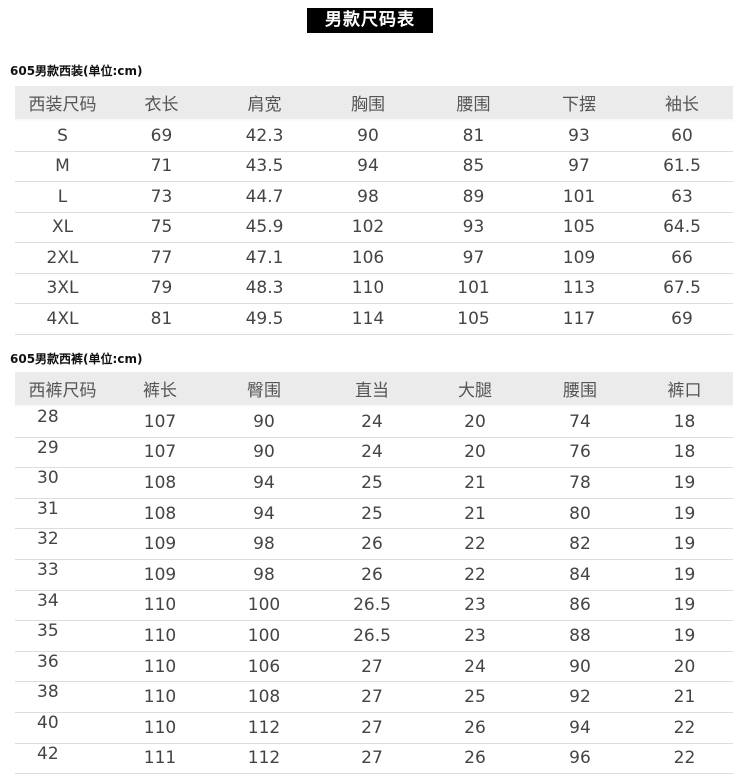 Image resolution: width=750 pixels, height=780 pixels. I want to click on table-cell: 89, so click(473, 197).